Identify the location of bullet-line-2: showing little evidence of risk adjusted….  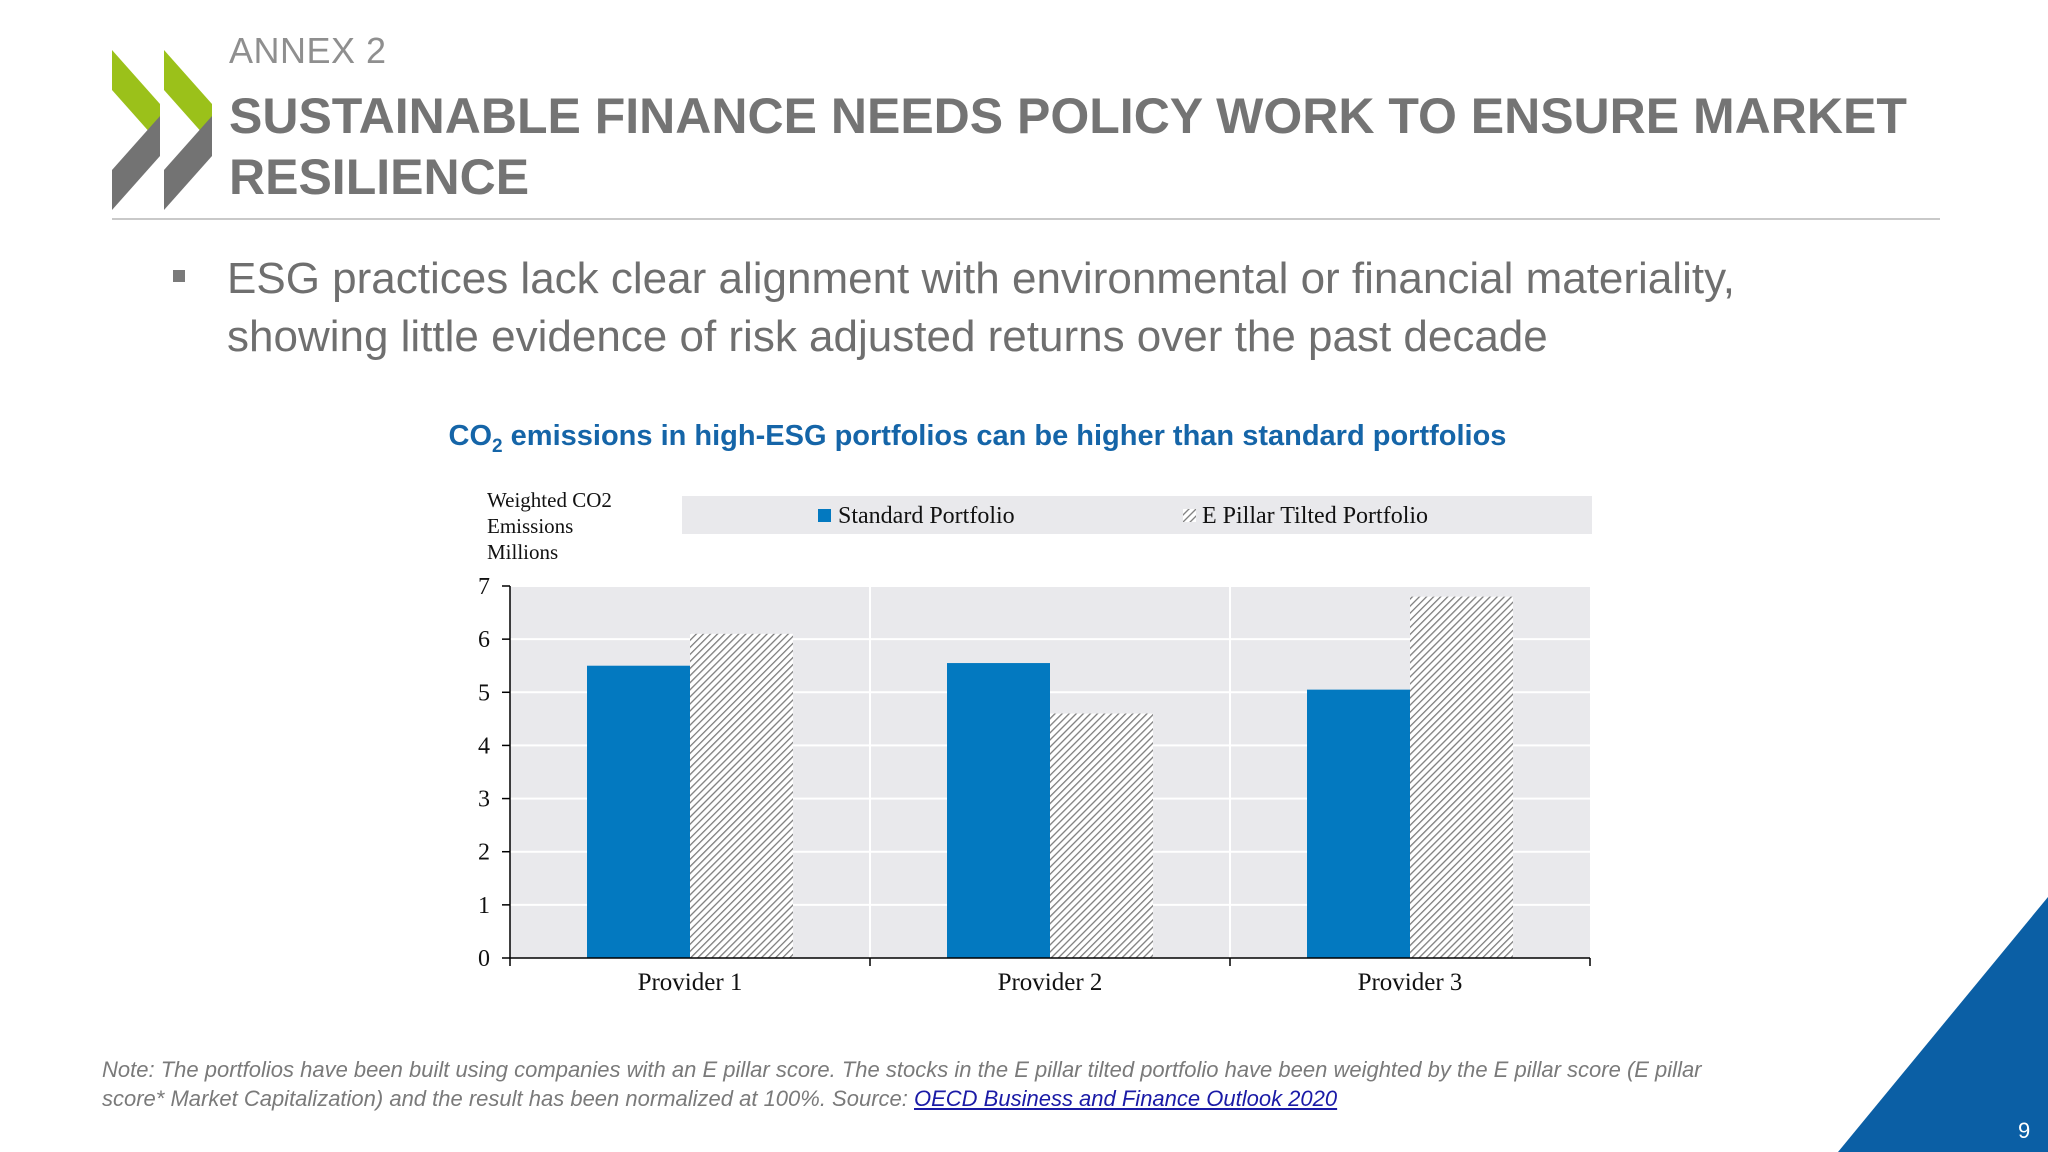
(887, 336).